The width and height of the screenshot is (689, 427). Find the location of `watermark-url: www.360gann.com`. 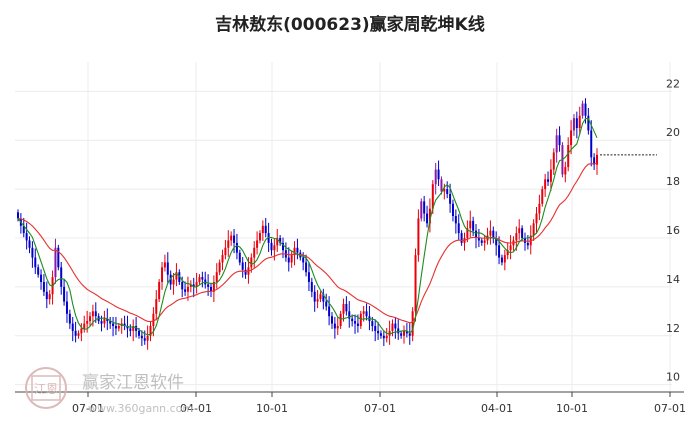

watermark-url: www.360gann.com is located at coordinates (140, 408).